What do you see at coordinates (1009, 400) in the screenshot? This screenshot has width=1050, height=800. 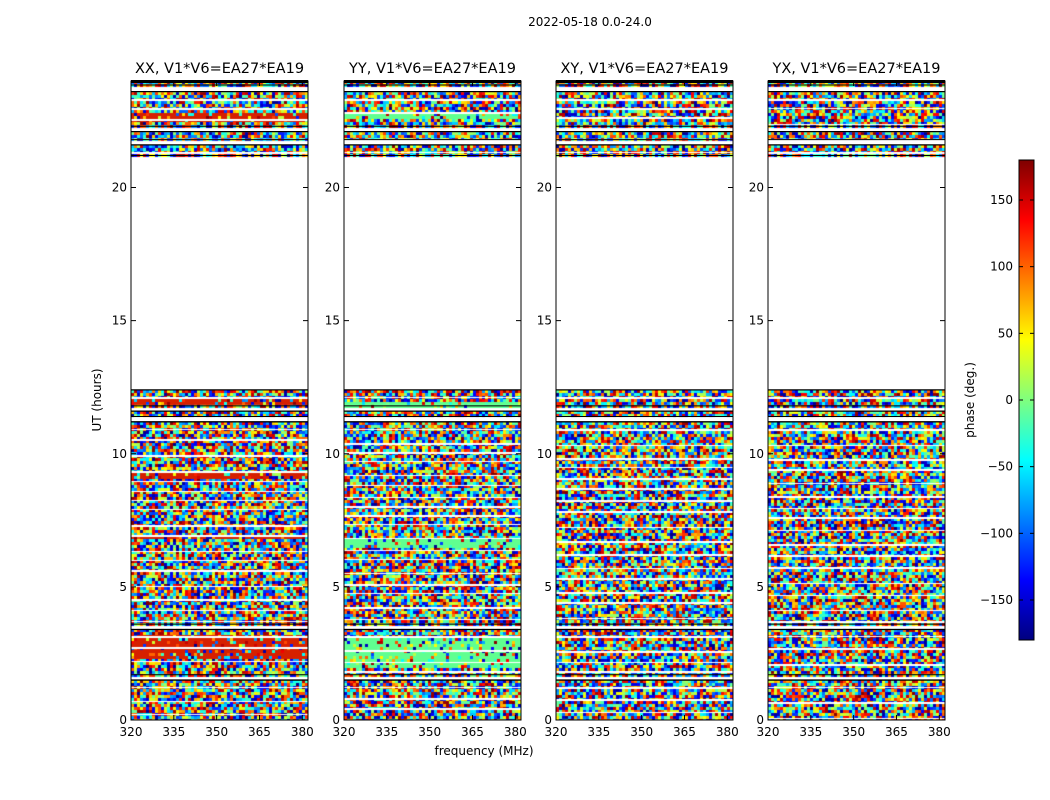 I see `colorbar-tick-label: 0` at bounding box center [1009, 400].